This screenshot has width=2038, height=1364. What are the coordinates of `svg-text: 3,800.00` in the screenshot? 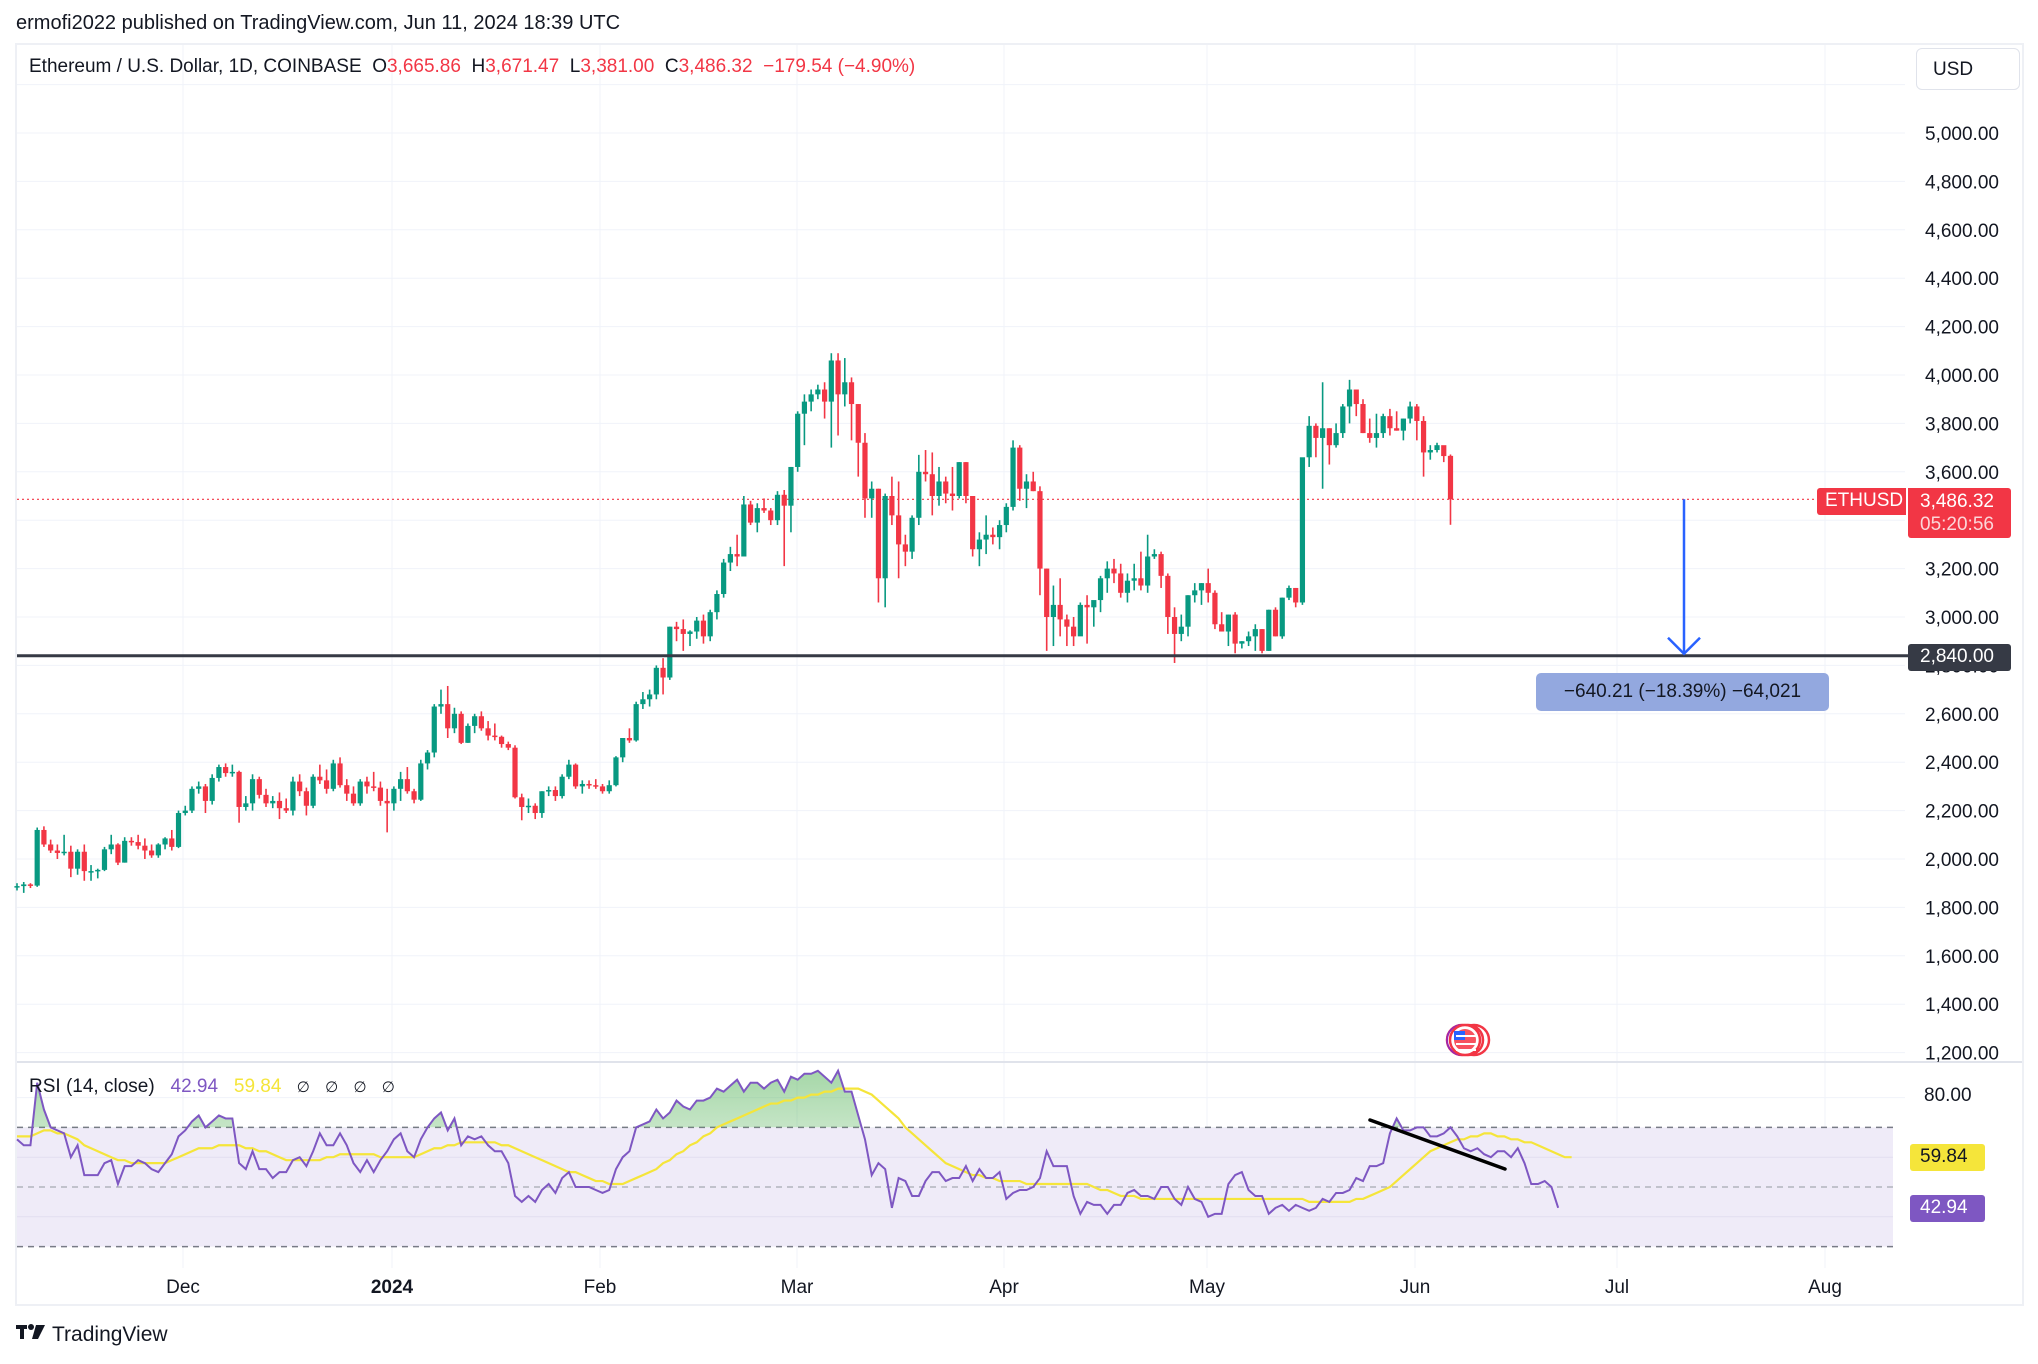 It's located at (1962, 424).